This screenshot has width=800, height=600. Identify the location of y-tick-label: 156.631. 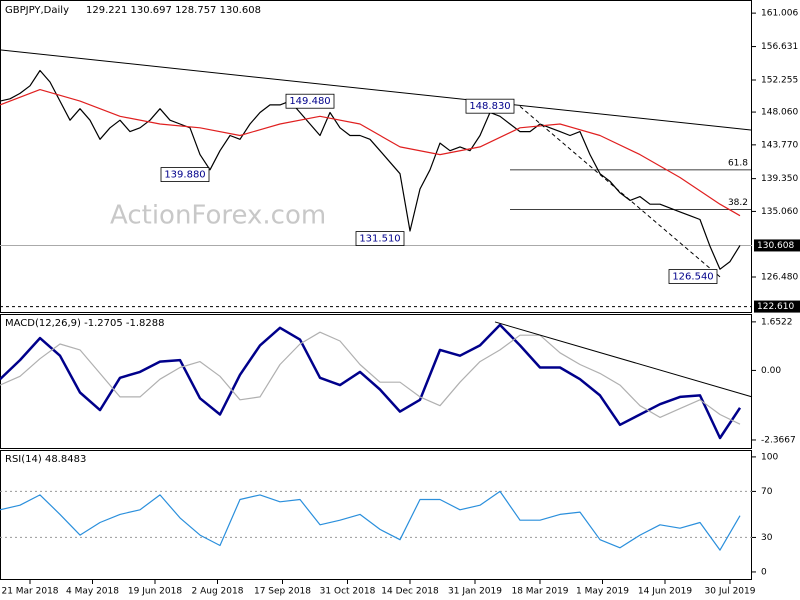
(779, 47).